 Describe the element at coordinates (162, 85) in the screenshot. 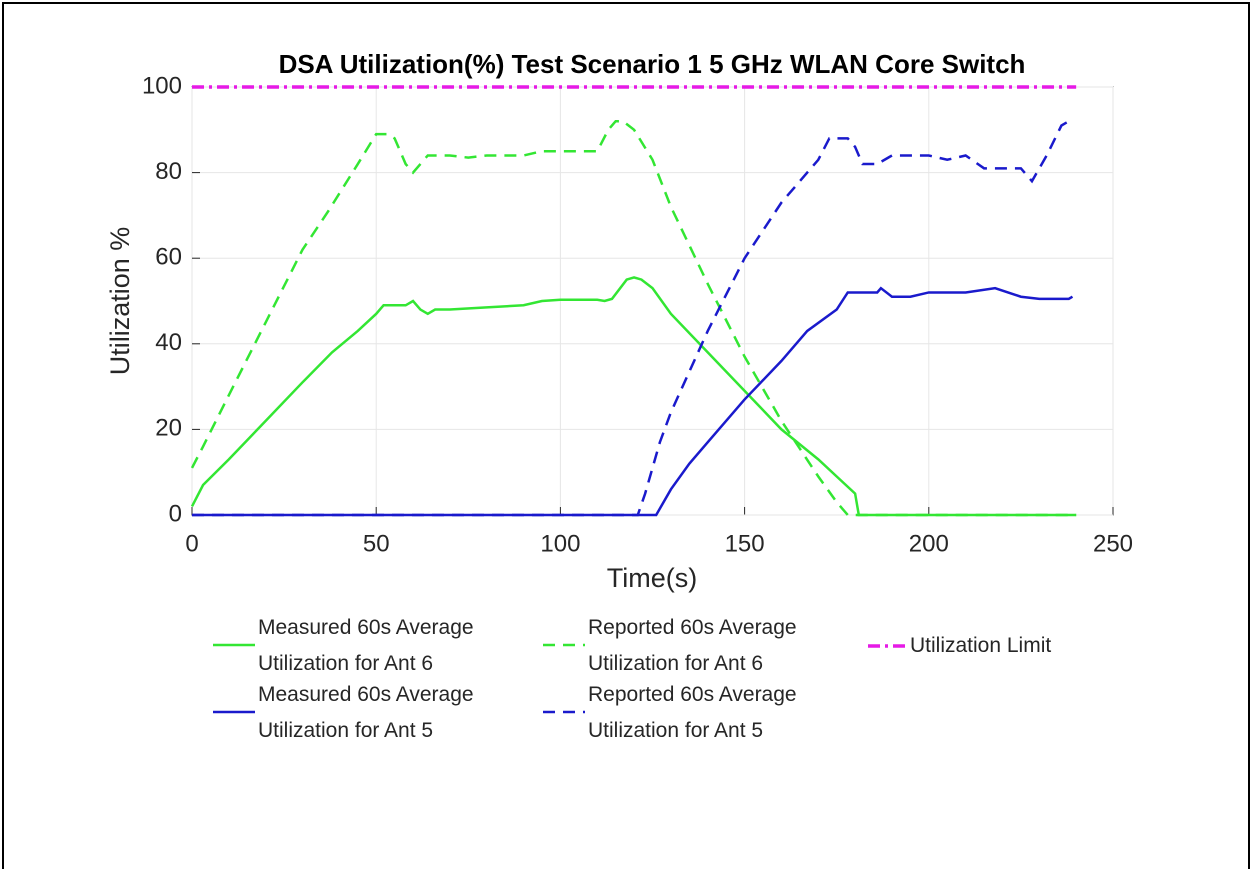

I see `y-tick-label: 100` at that location.